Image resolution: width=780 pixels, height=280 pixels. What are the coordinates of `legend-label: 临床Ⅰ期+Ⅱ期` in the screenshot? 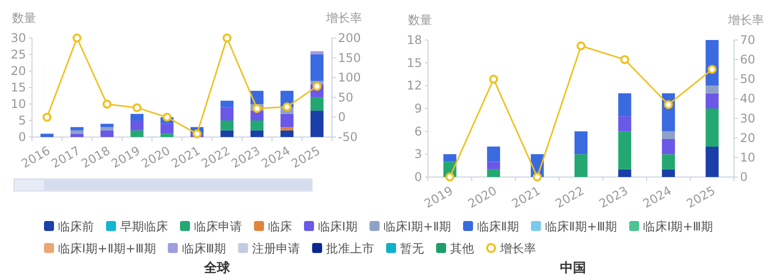 It's located at (418, 227).